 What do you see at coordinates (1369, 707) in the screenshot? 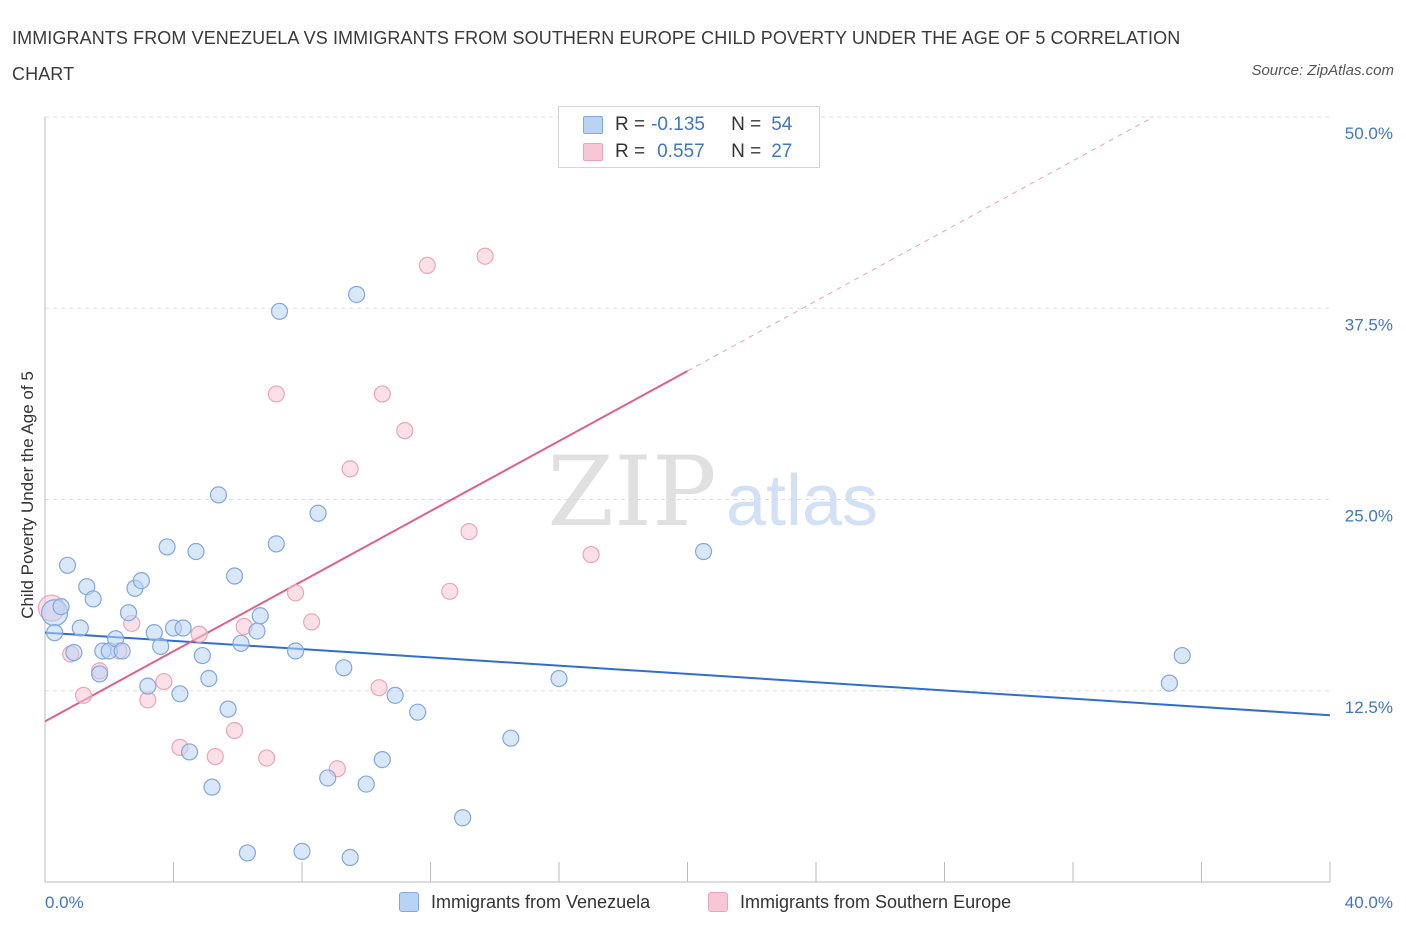
I see `y-tick-label: 12.5%` at bounding box center [1369, 707].